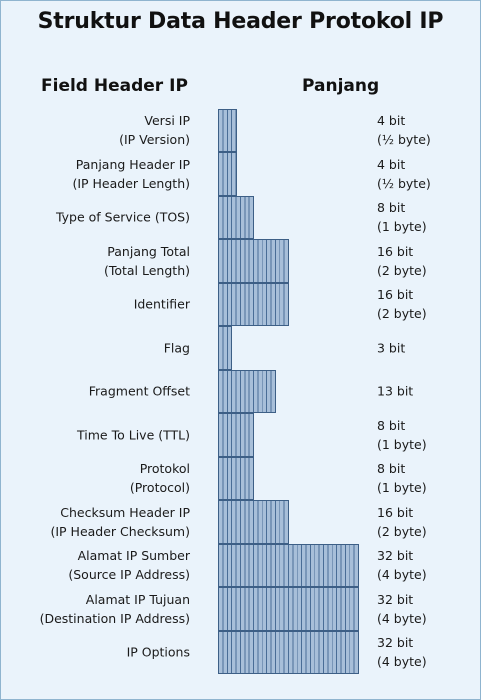  I want to click on field-row: Fragment Offset 13 bit, so click(240, 391).